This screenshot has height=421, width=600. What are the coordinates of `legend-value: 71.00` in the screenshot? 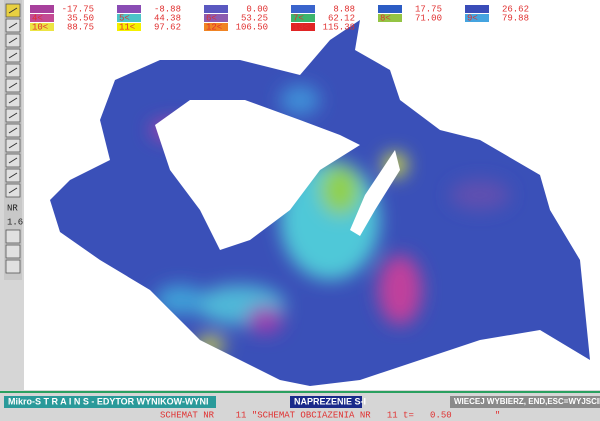 It's located at (428, 18).